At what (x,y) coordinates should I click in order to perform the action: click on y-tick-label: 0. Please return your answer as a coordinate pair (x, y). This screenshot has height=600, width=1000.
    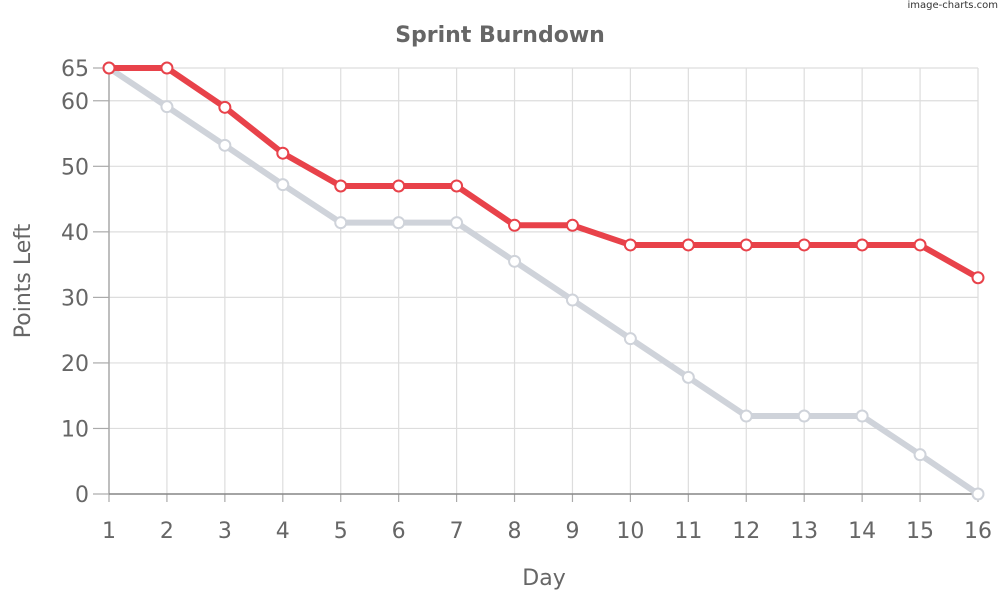
    Looking at the image, I should click on (82, 495).